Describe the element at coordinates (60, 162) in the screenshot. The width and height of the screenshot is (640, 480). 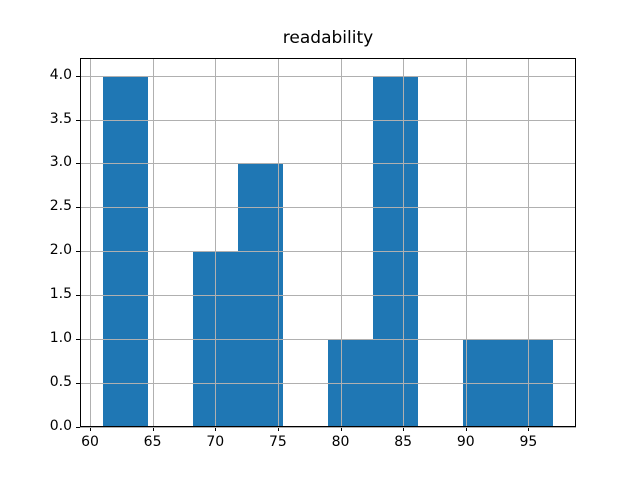
I see `y-tick-label: 3.0` at that location.